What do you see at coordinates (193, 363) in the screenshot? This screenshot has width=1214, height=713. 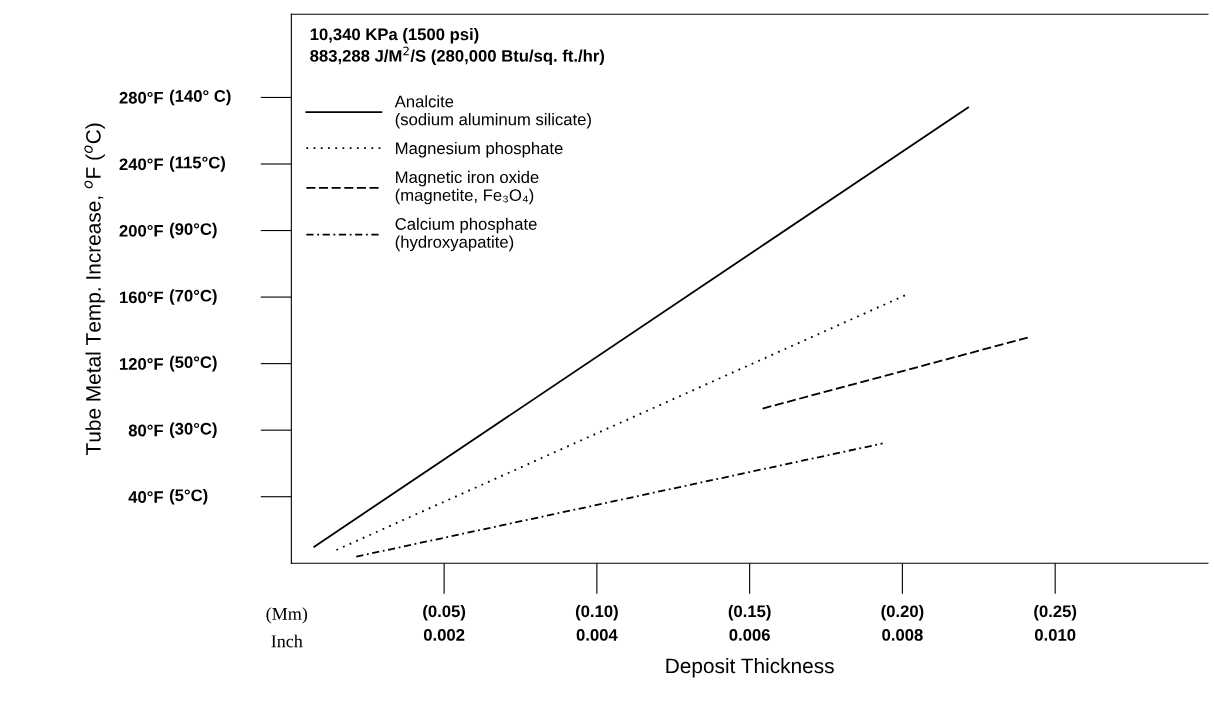 I see `text: (50°C)` at bounding box center [193, 363].